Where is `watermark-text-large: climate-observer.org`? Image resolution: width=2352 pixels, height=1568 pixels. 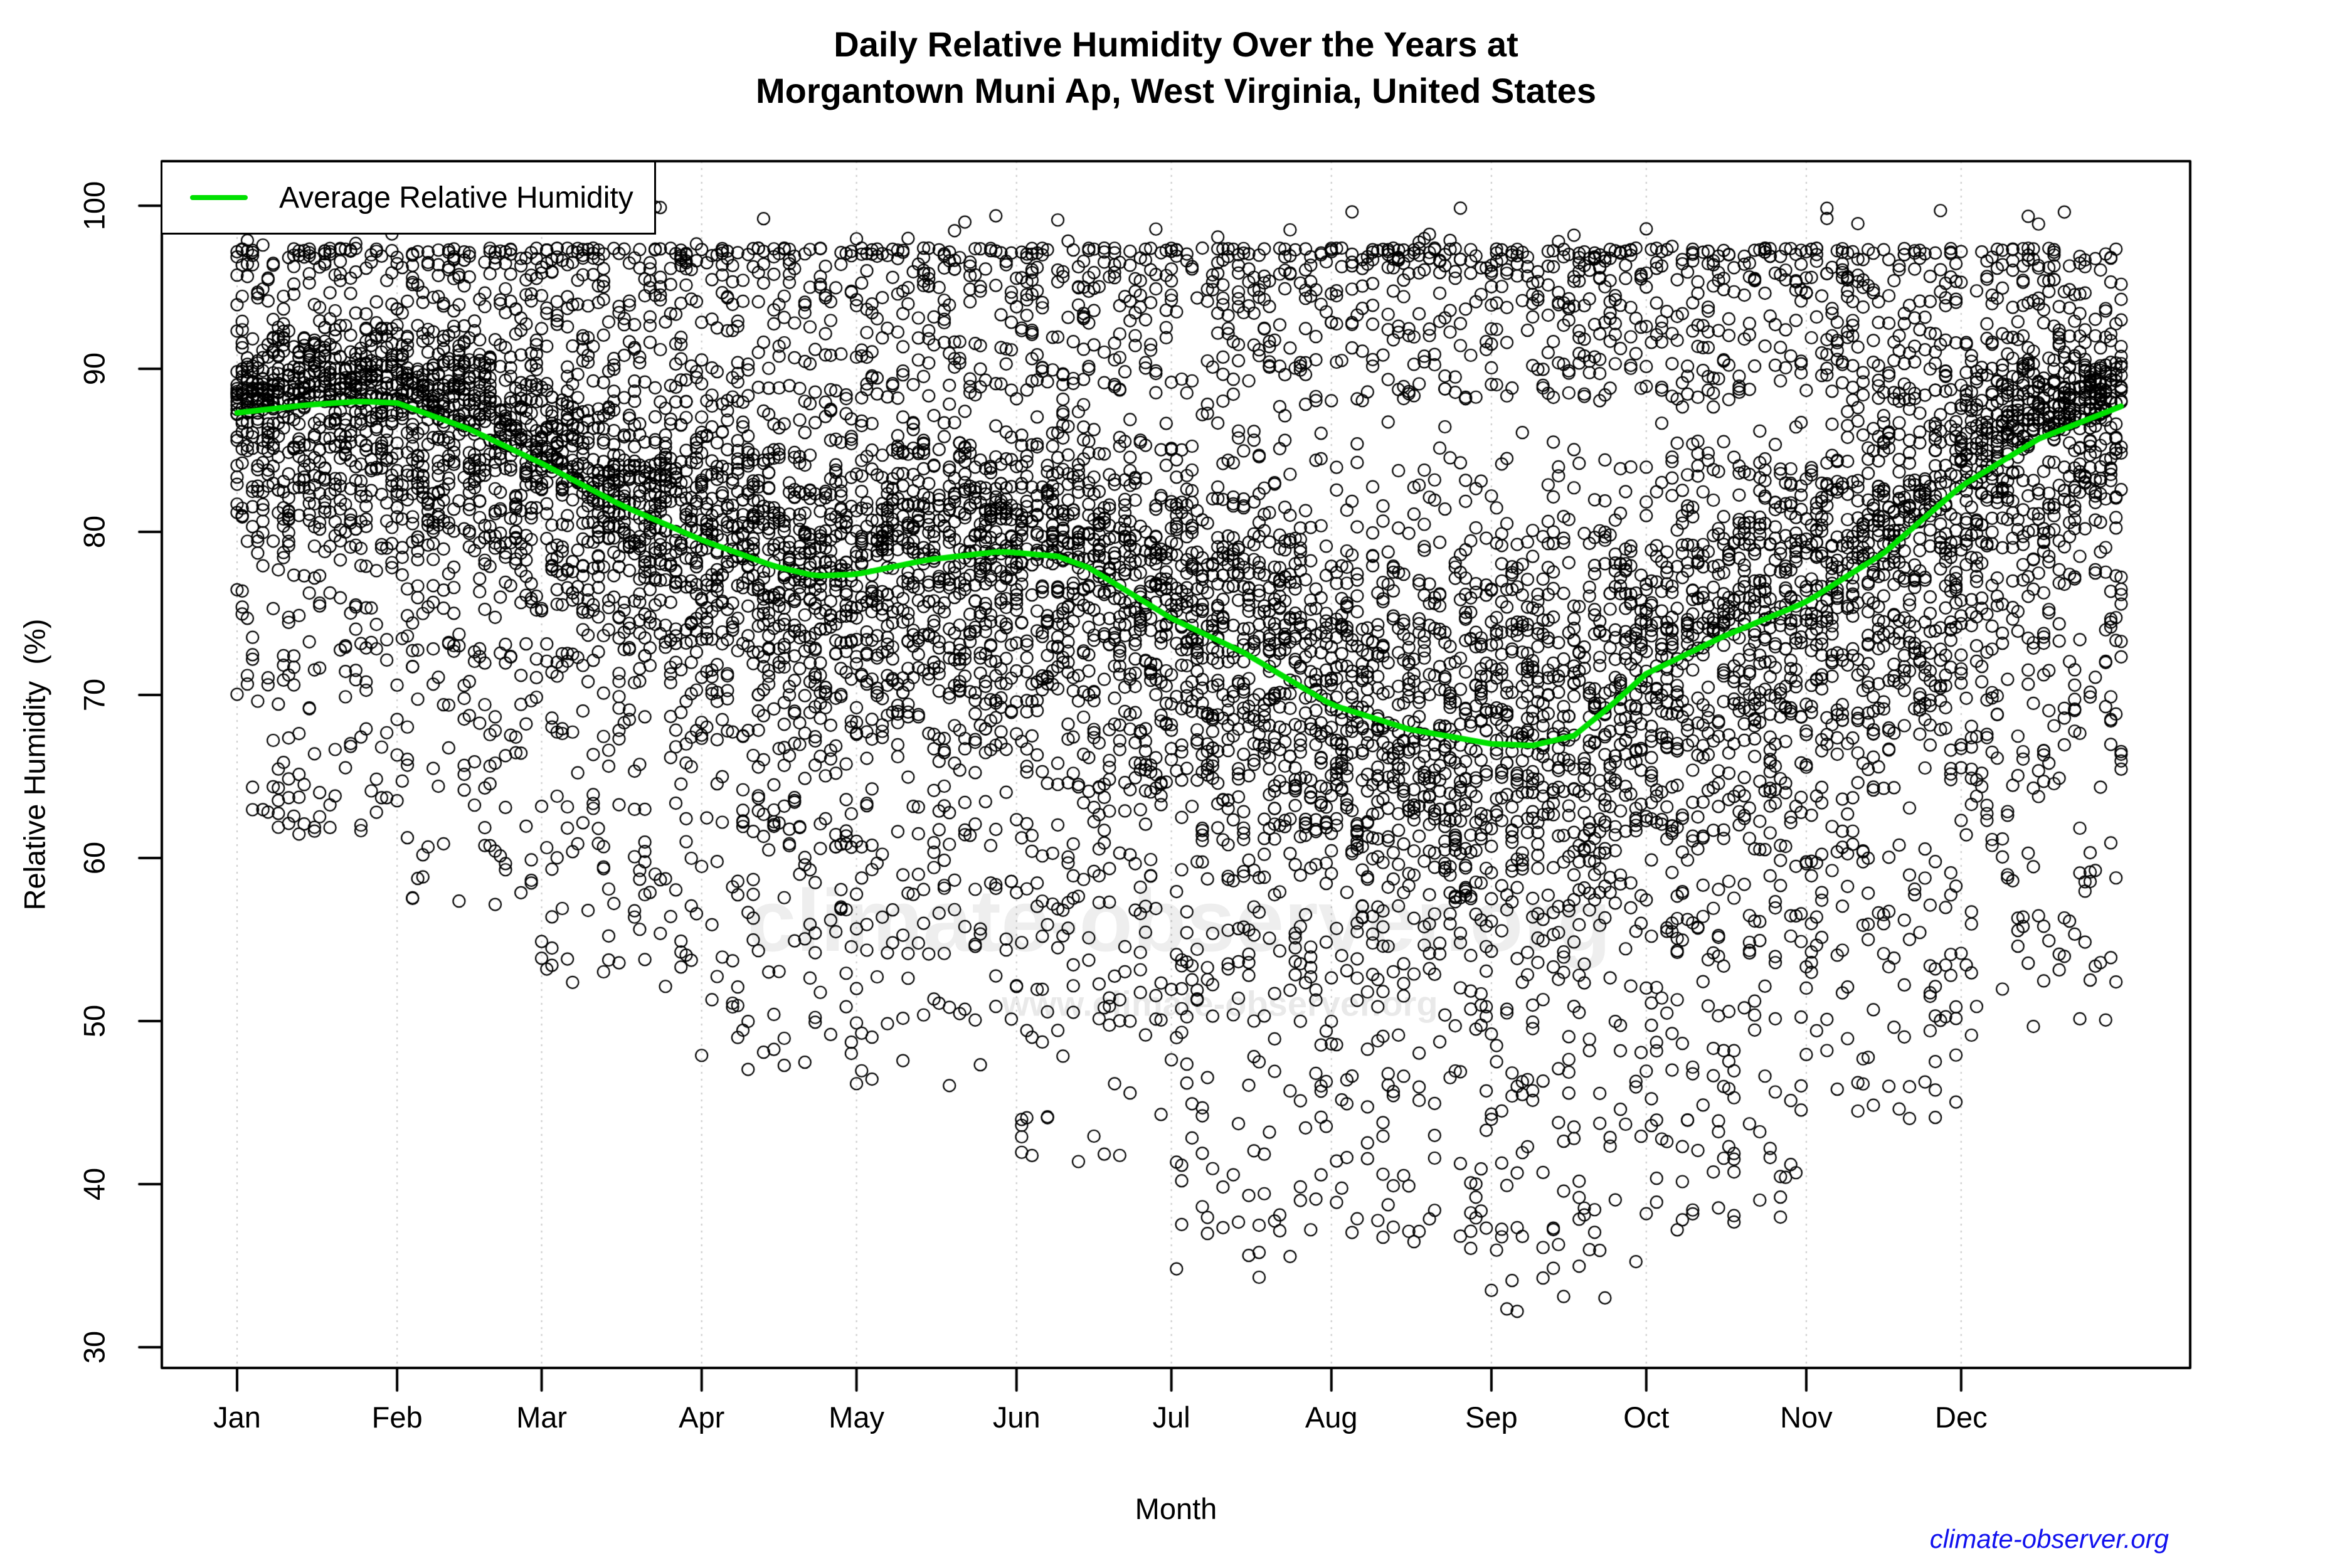 watermark-text-large: climate-observer.org is located at coordinates (1179, 920).